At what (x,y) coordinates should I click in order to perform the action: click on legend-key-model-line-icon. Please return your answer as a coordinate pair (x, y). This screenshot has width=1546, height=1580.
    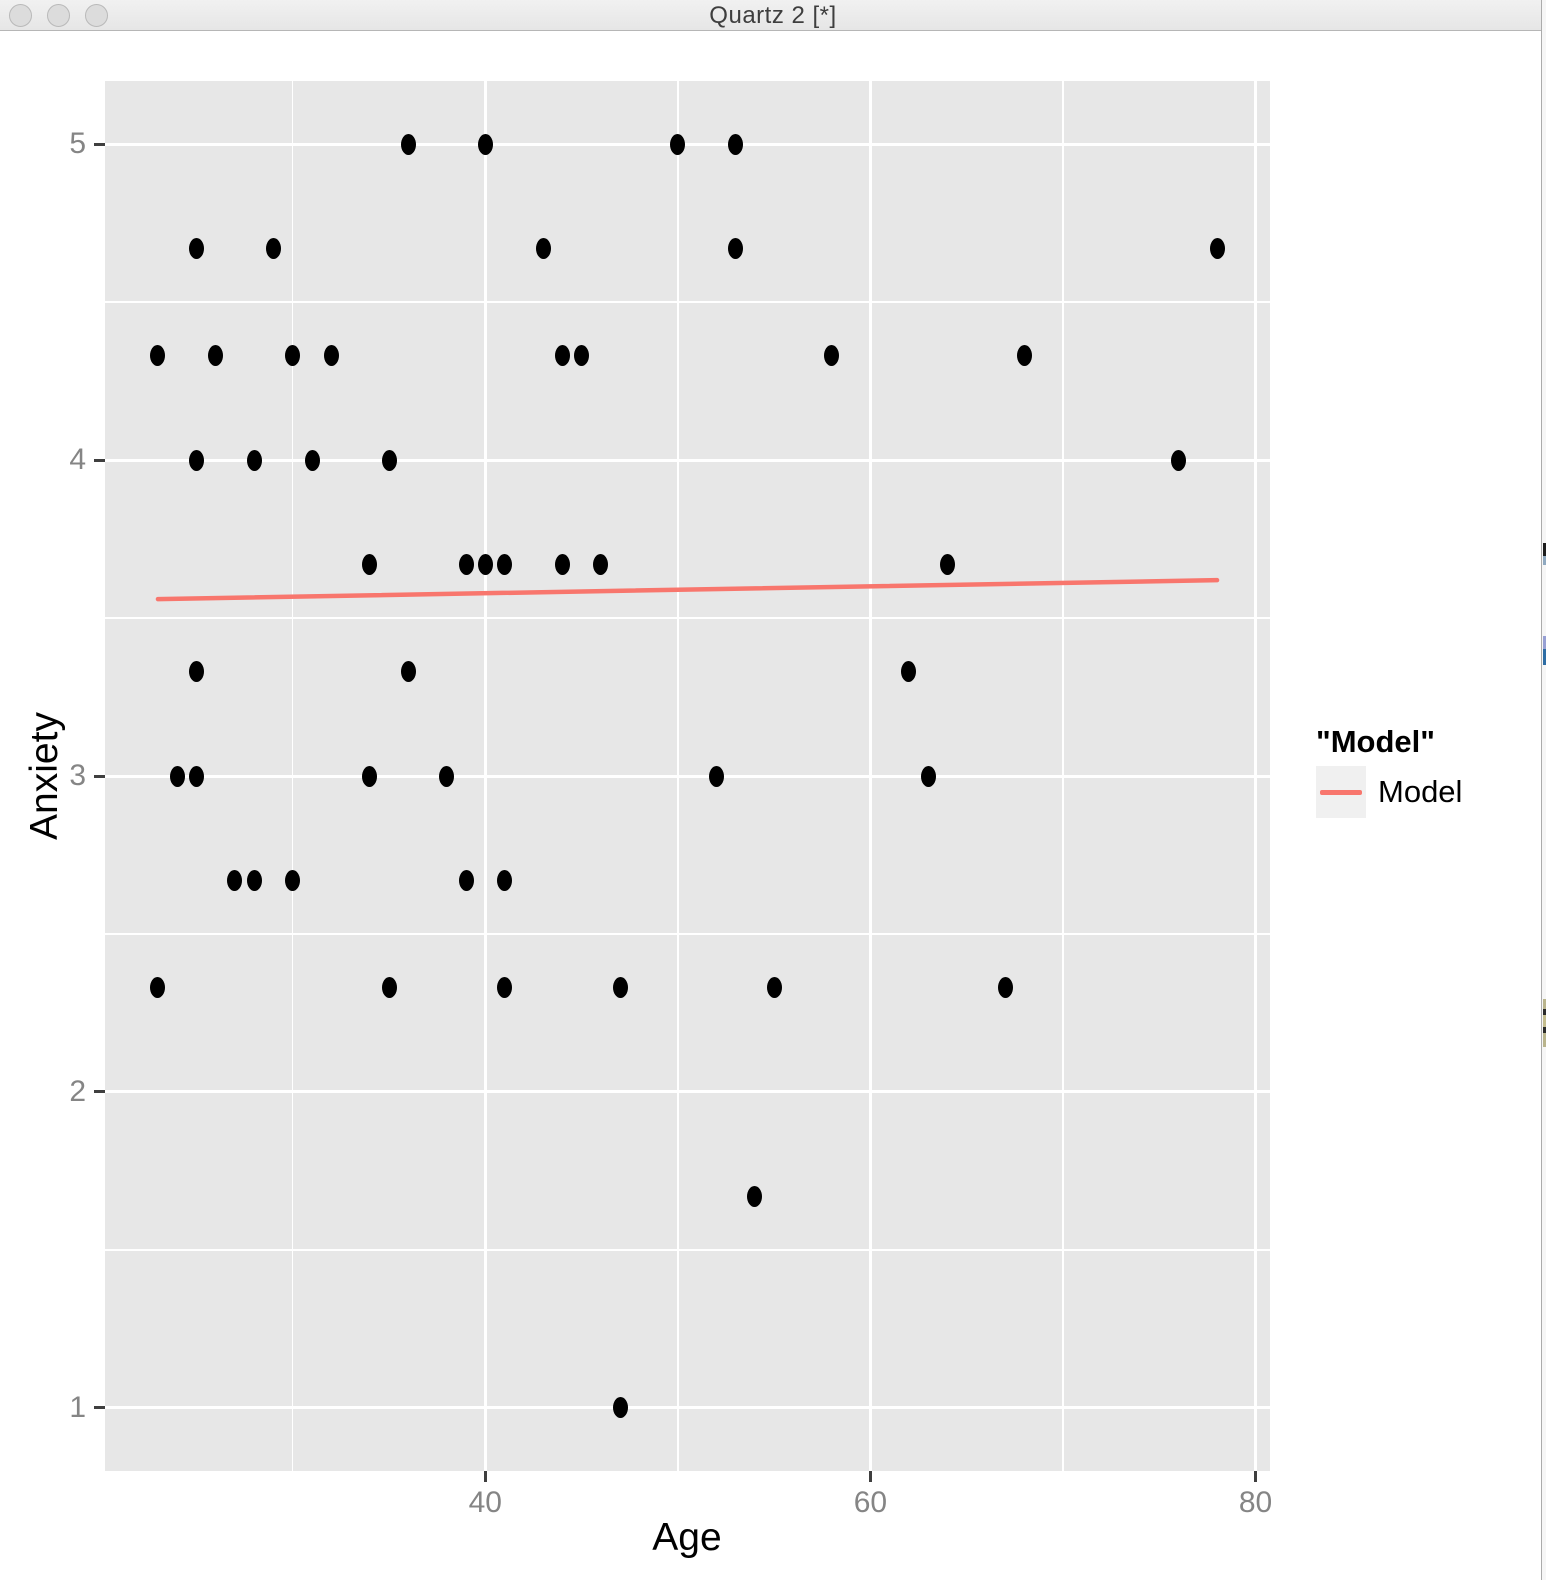
    Looking at the image, I should click on (1341, 792).